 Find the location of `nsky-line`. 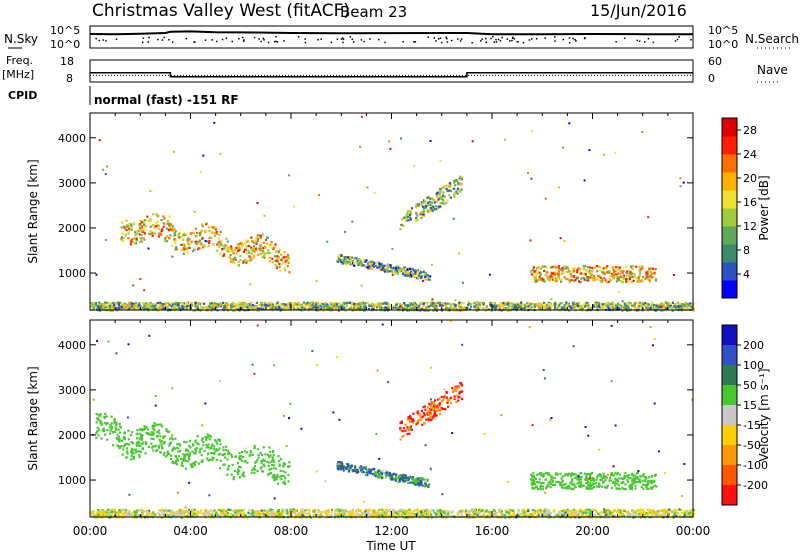

nsky-line is located at coordinates (391, 33).